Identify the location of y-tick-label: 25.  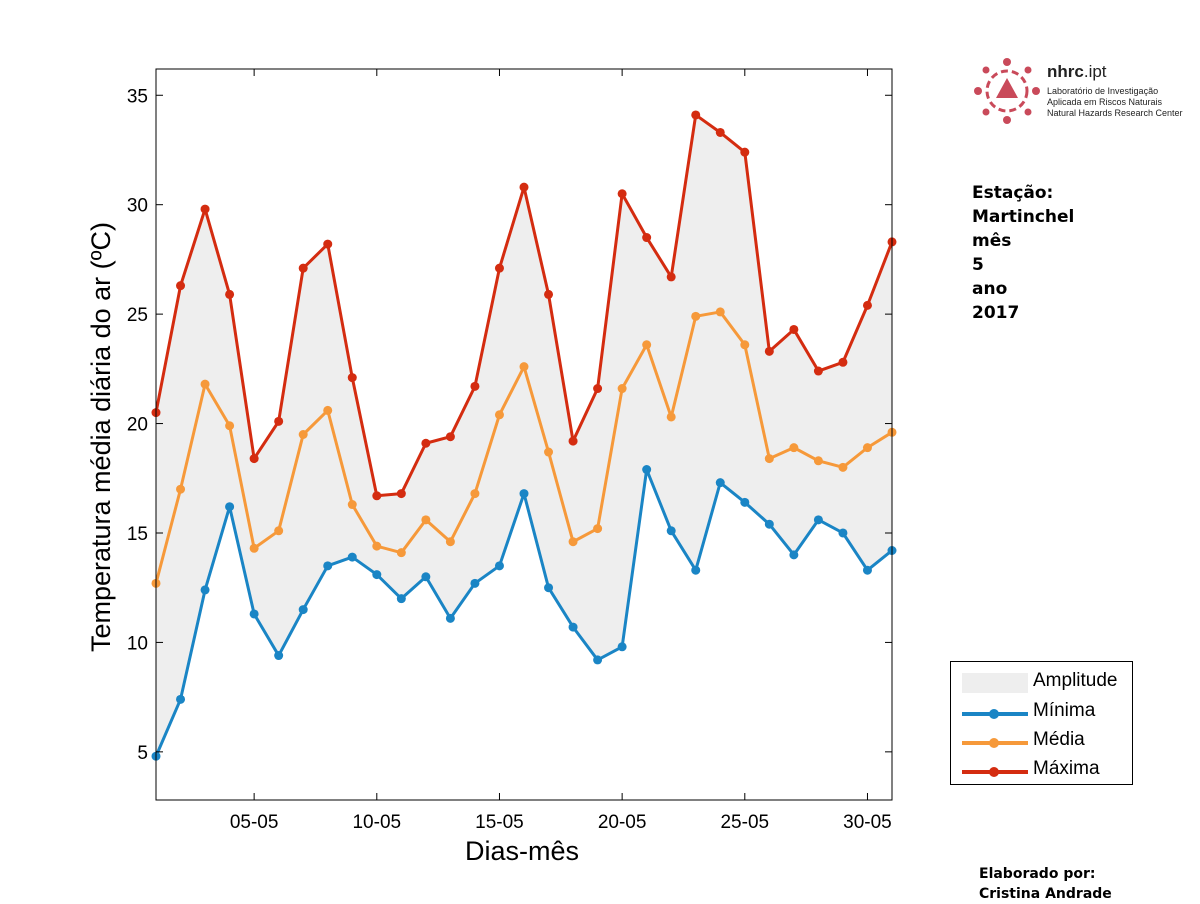
(137, 315).